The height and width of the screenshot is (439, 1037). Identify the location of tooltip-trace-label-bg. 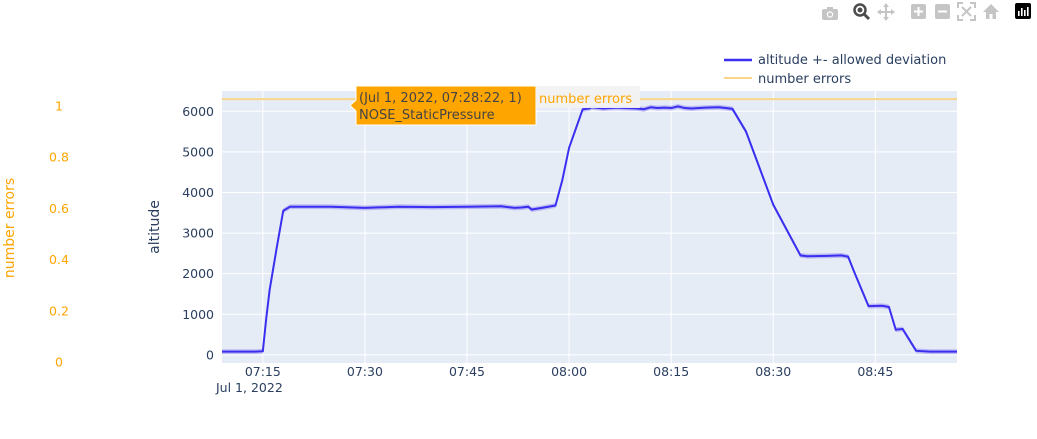
(588, 97).